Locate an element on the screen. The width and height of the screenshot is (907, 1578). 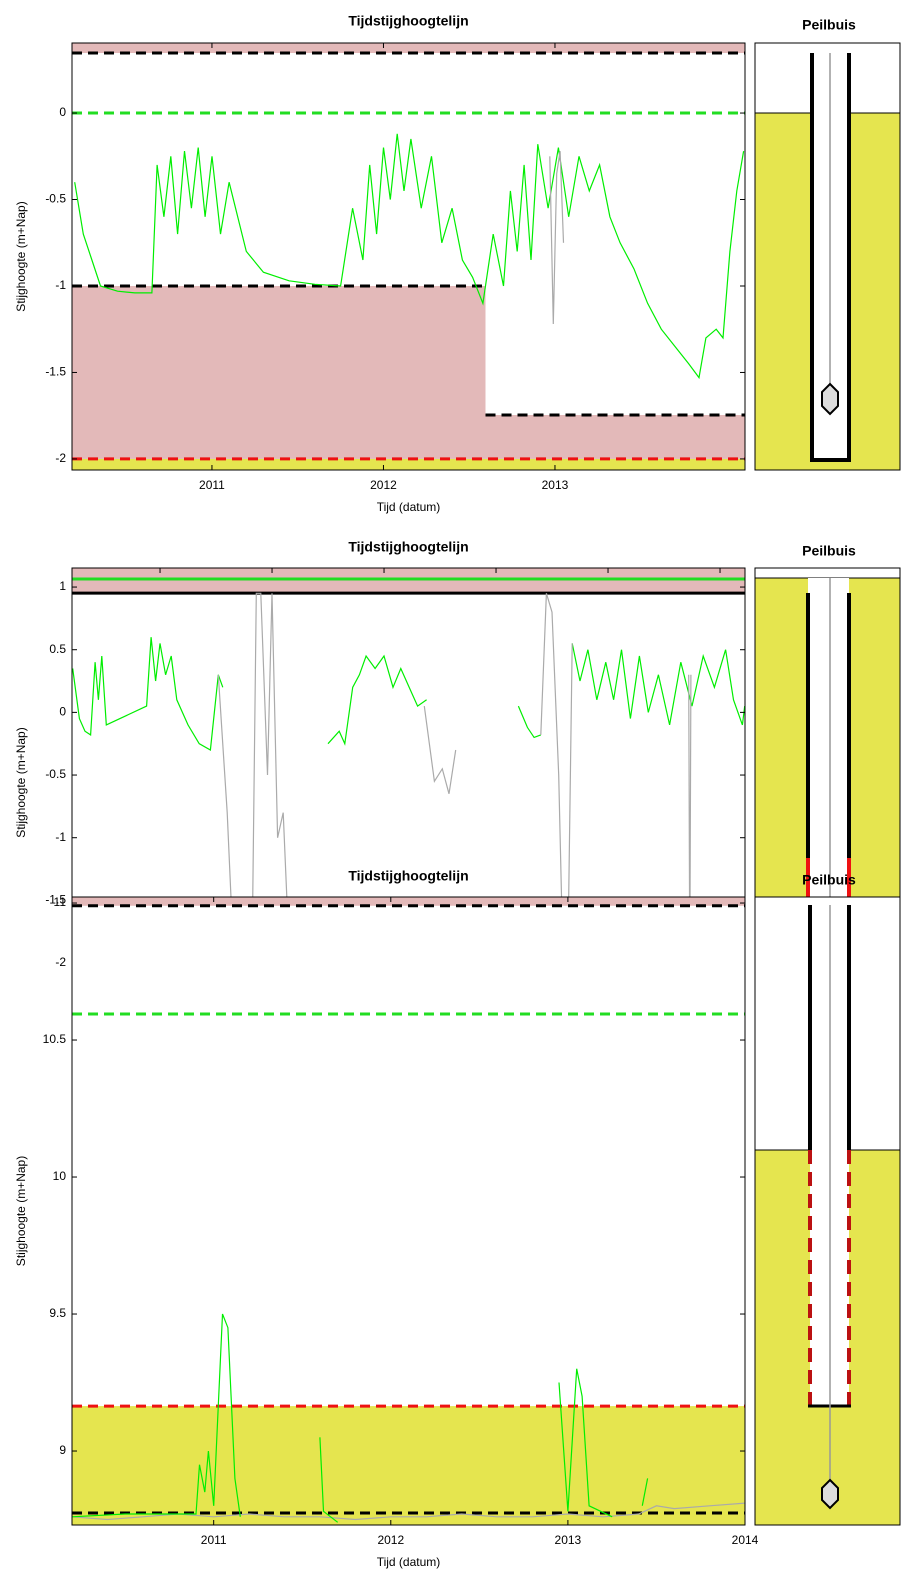
x-tick-label: 2014 is located at coordinates (745, 1540).